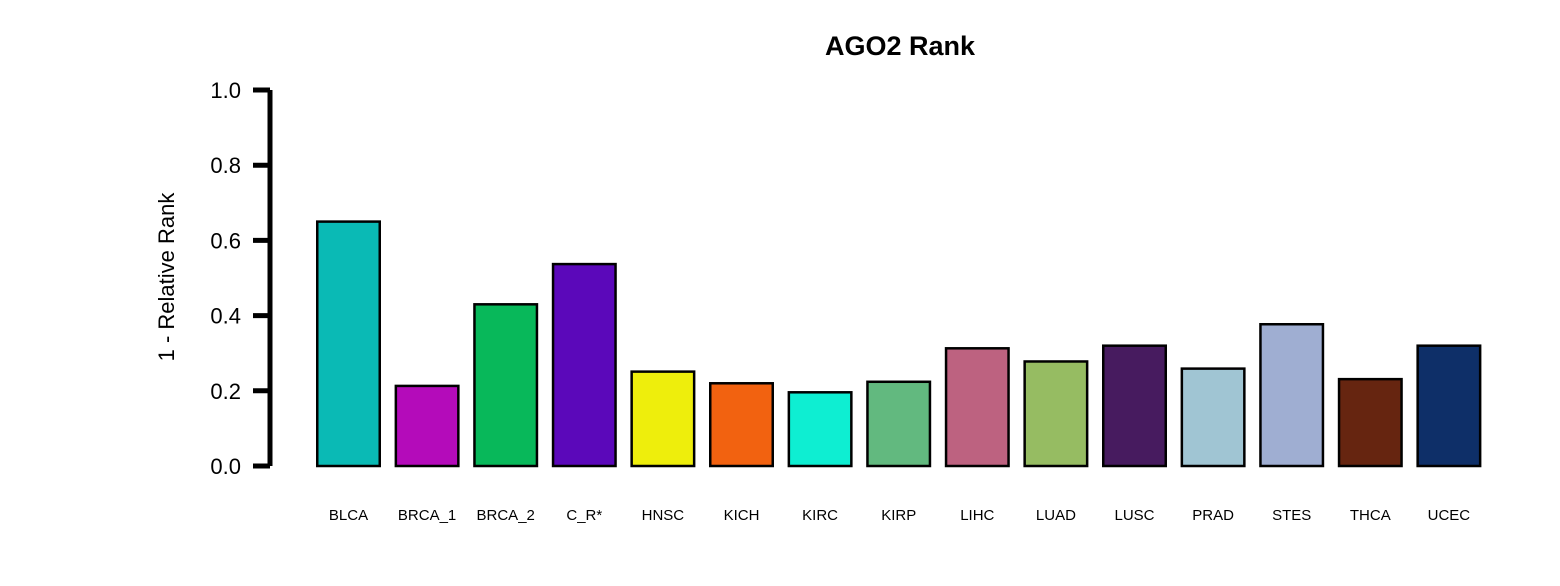 The width and height of the screenshot is (1560, 586). What do you see at coordinates (820, 515) in the screenshot?
I see `x-tick-label: KIRC` at bounding box center [820, 515].